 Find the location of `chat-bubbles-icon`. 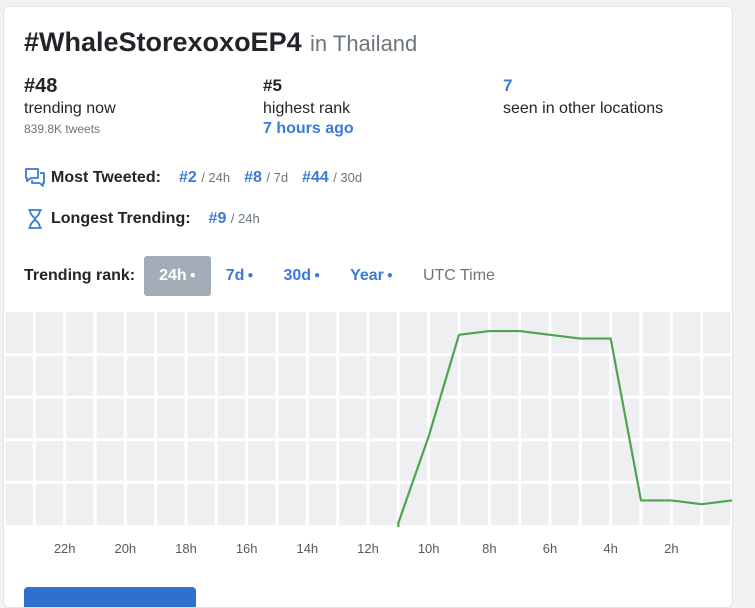

chat-bubbles-icon is located at coordinates (36, 178).